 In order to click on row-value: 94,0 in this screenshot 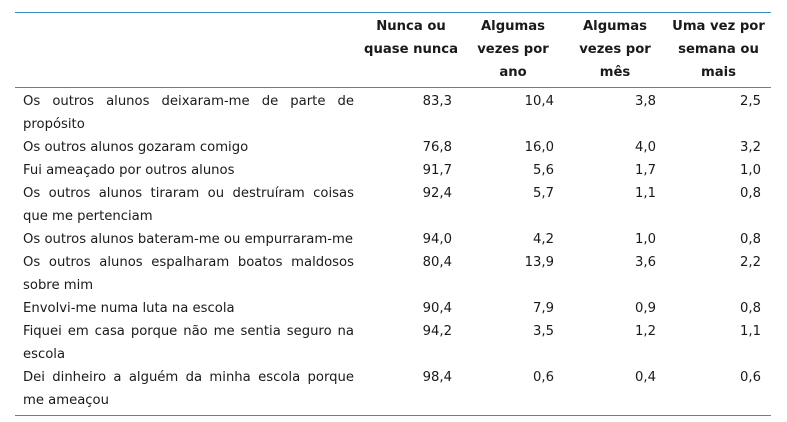, I will do `click(437, 239)`.